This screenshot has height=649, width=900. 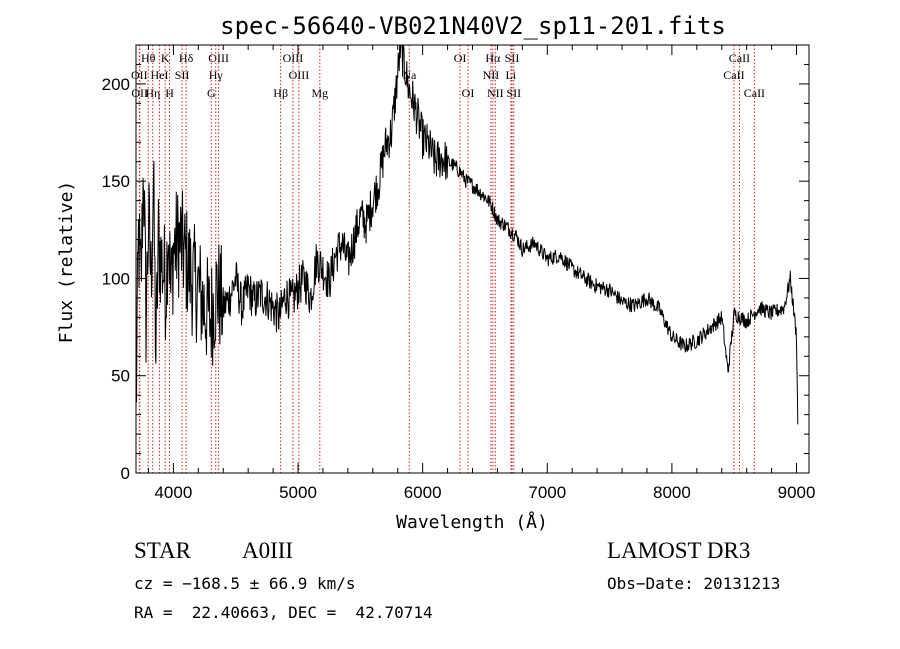 I want to click on line-marker-label-10: HeI, so click(x=160, y=75).